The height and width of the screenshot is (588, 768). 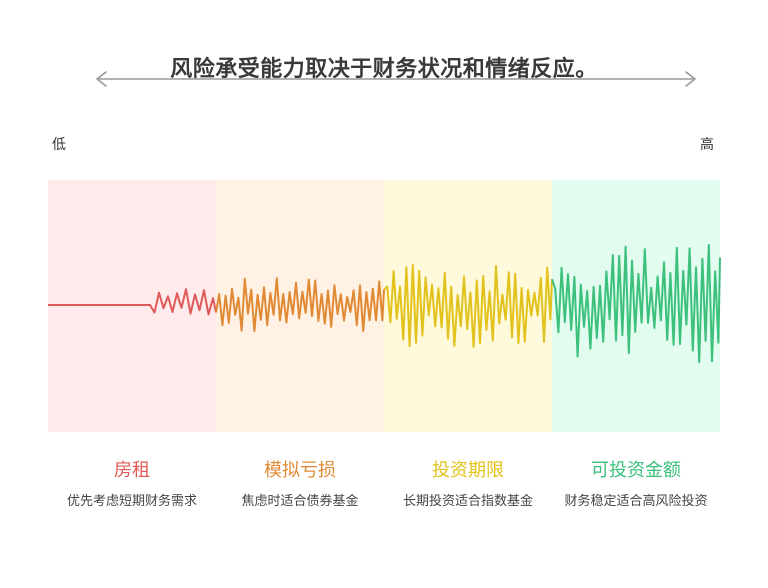 What do you see at coordinates (384, 69) in the screenshot?
I see `diagram-title: 风险承受能力取决于财务状况和情绪反应。` at bounding box center [384, 69].